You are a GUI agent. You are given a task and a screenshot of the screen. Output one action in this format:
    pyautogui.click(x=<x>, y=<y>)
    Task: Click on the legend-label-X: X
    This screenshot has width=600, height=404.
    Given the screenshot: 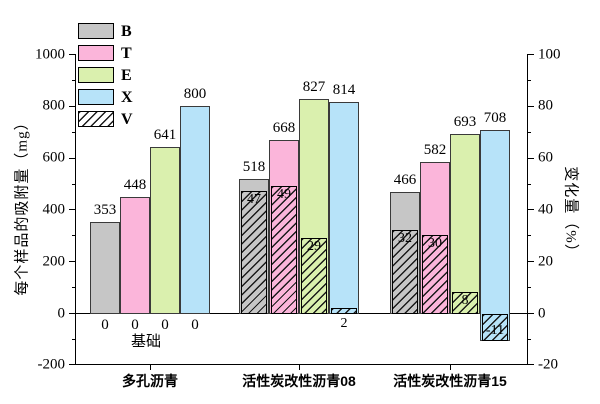 What is the action you would take?
    pyautogui.click(x=127, y=97)
    